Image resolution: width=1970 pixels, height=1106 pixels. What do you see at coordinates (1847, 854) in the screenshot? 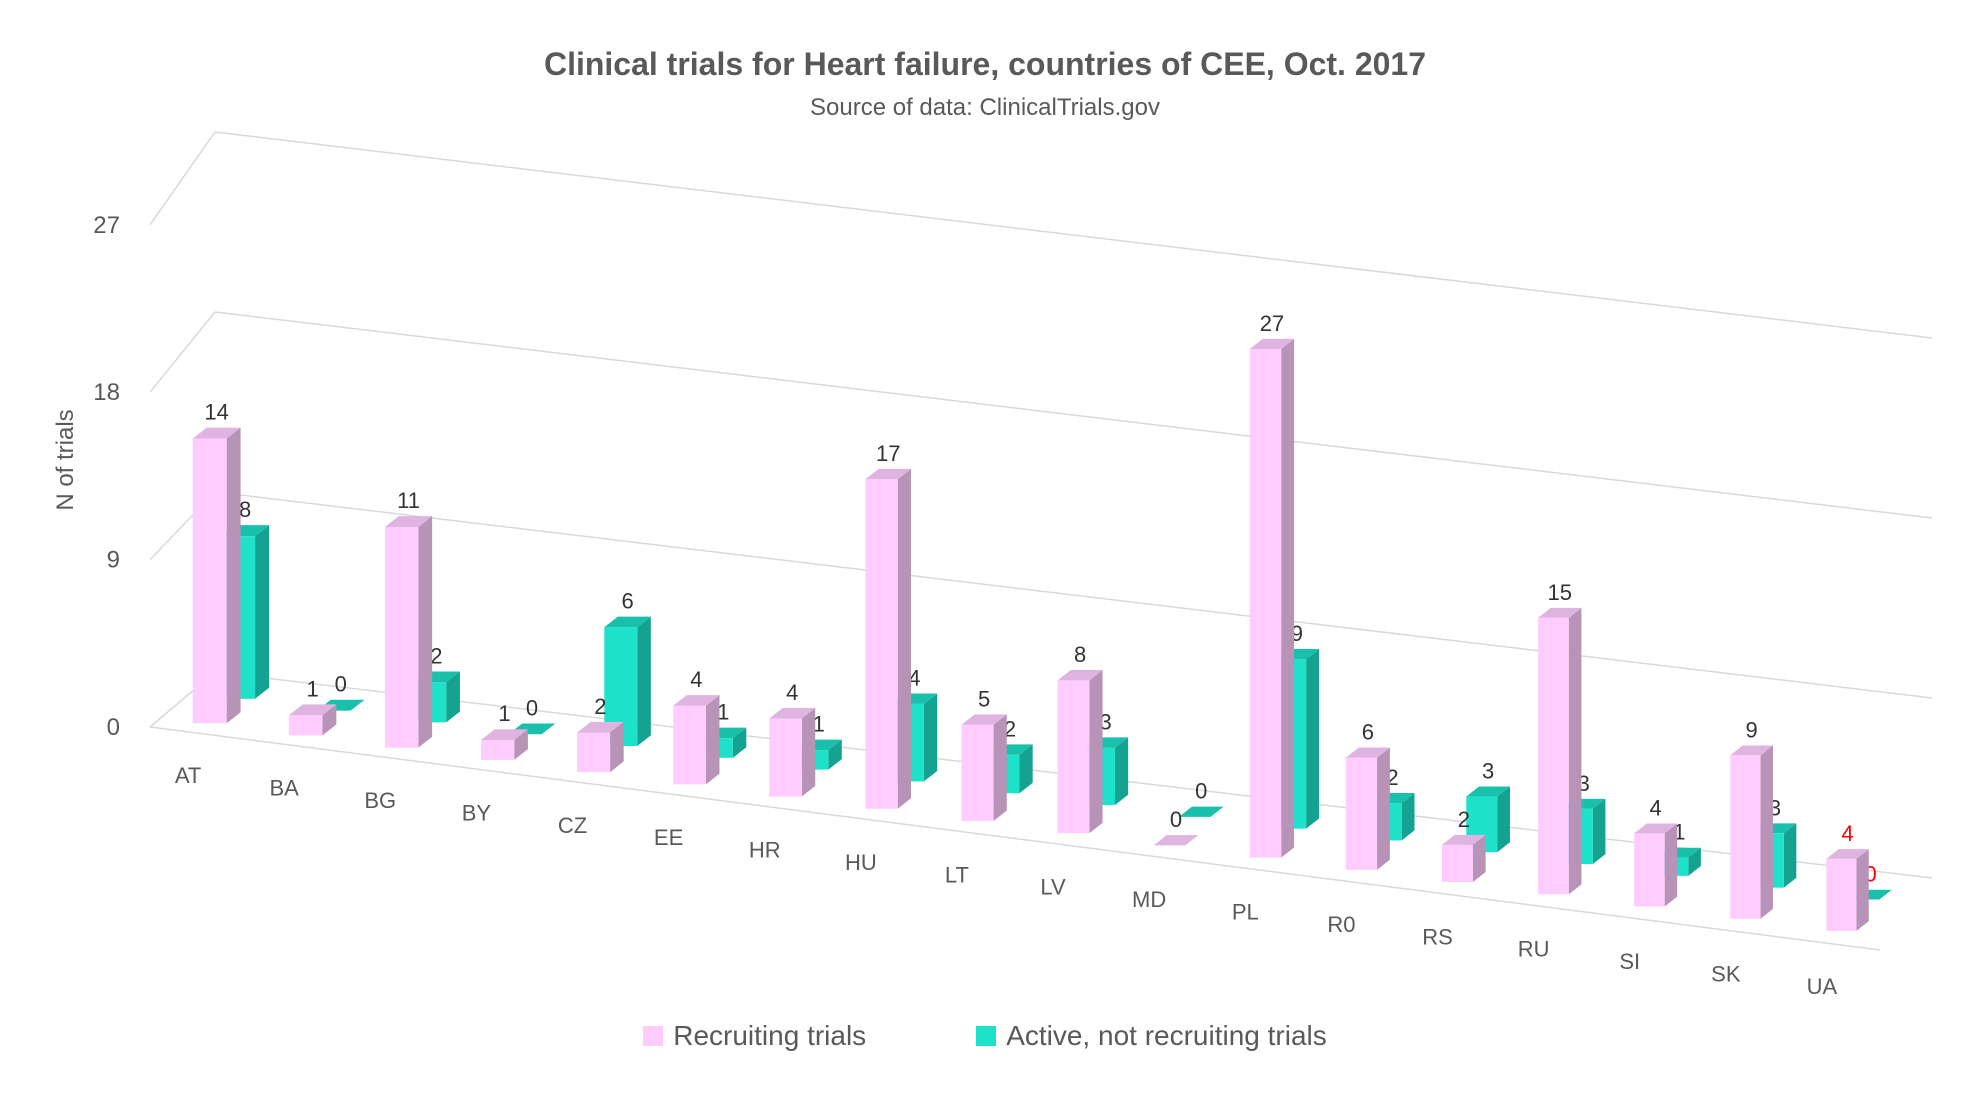
I see `bar-recruiting-UA-top` at bounding box center [1847, 854].